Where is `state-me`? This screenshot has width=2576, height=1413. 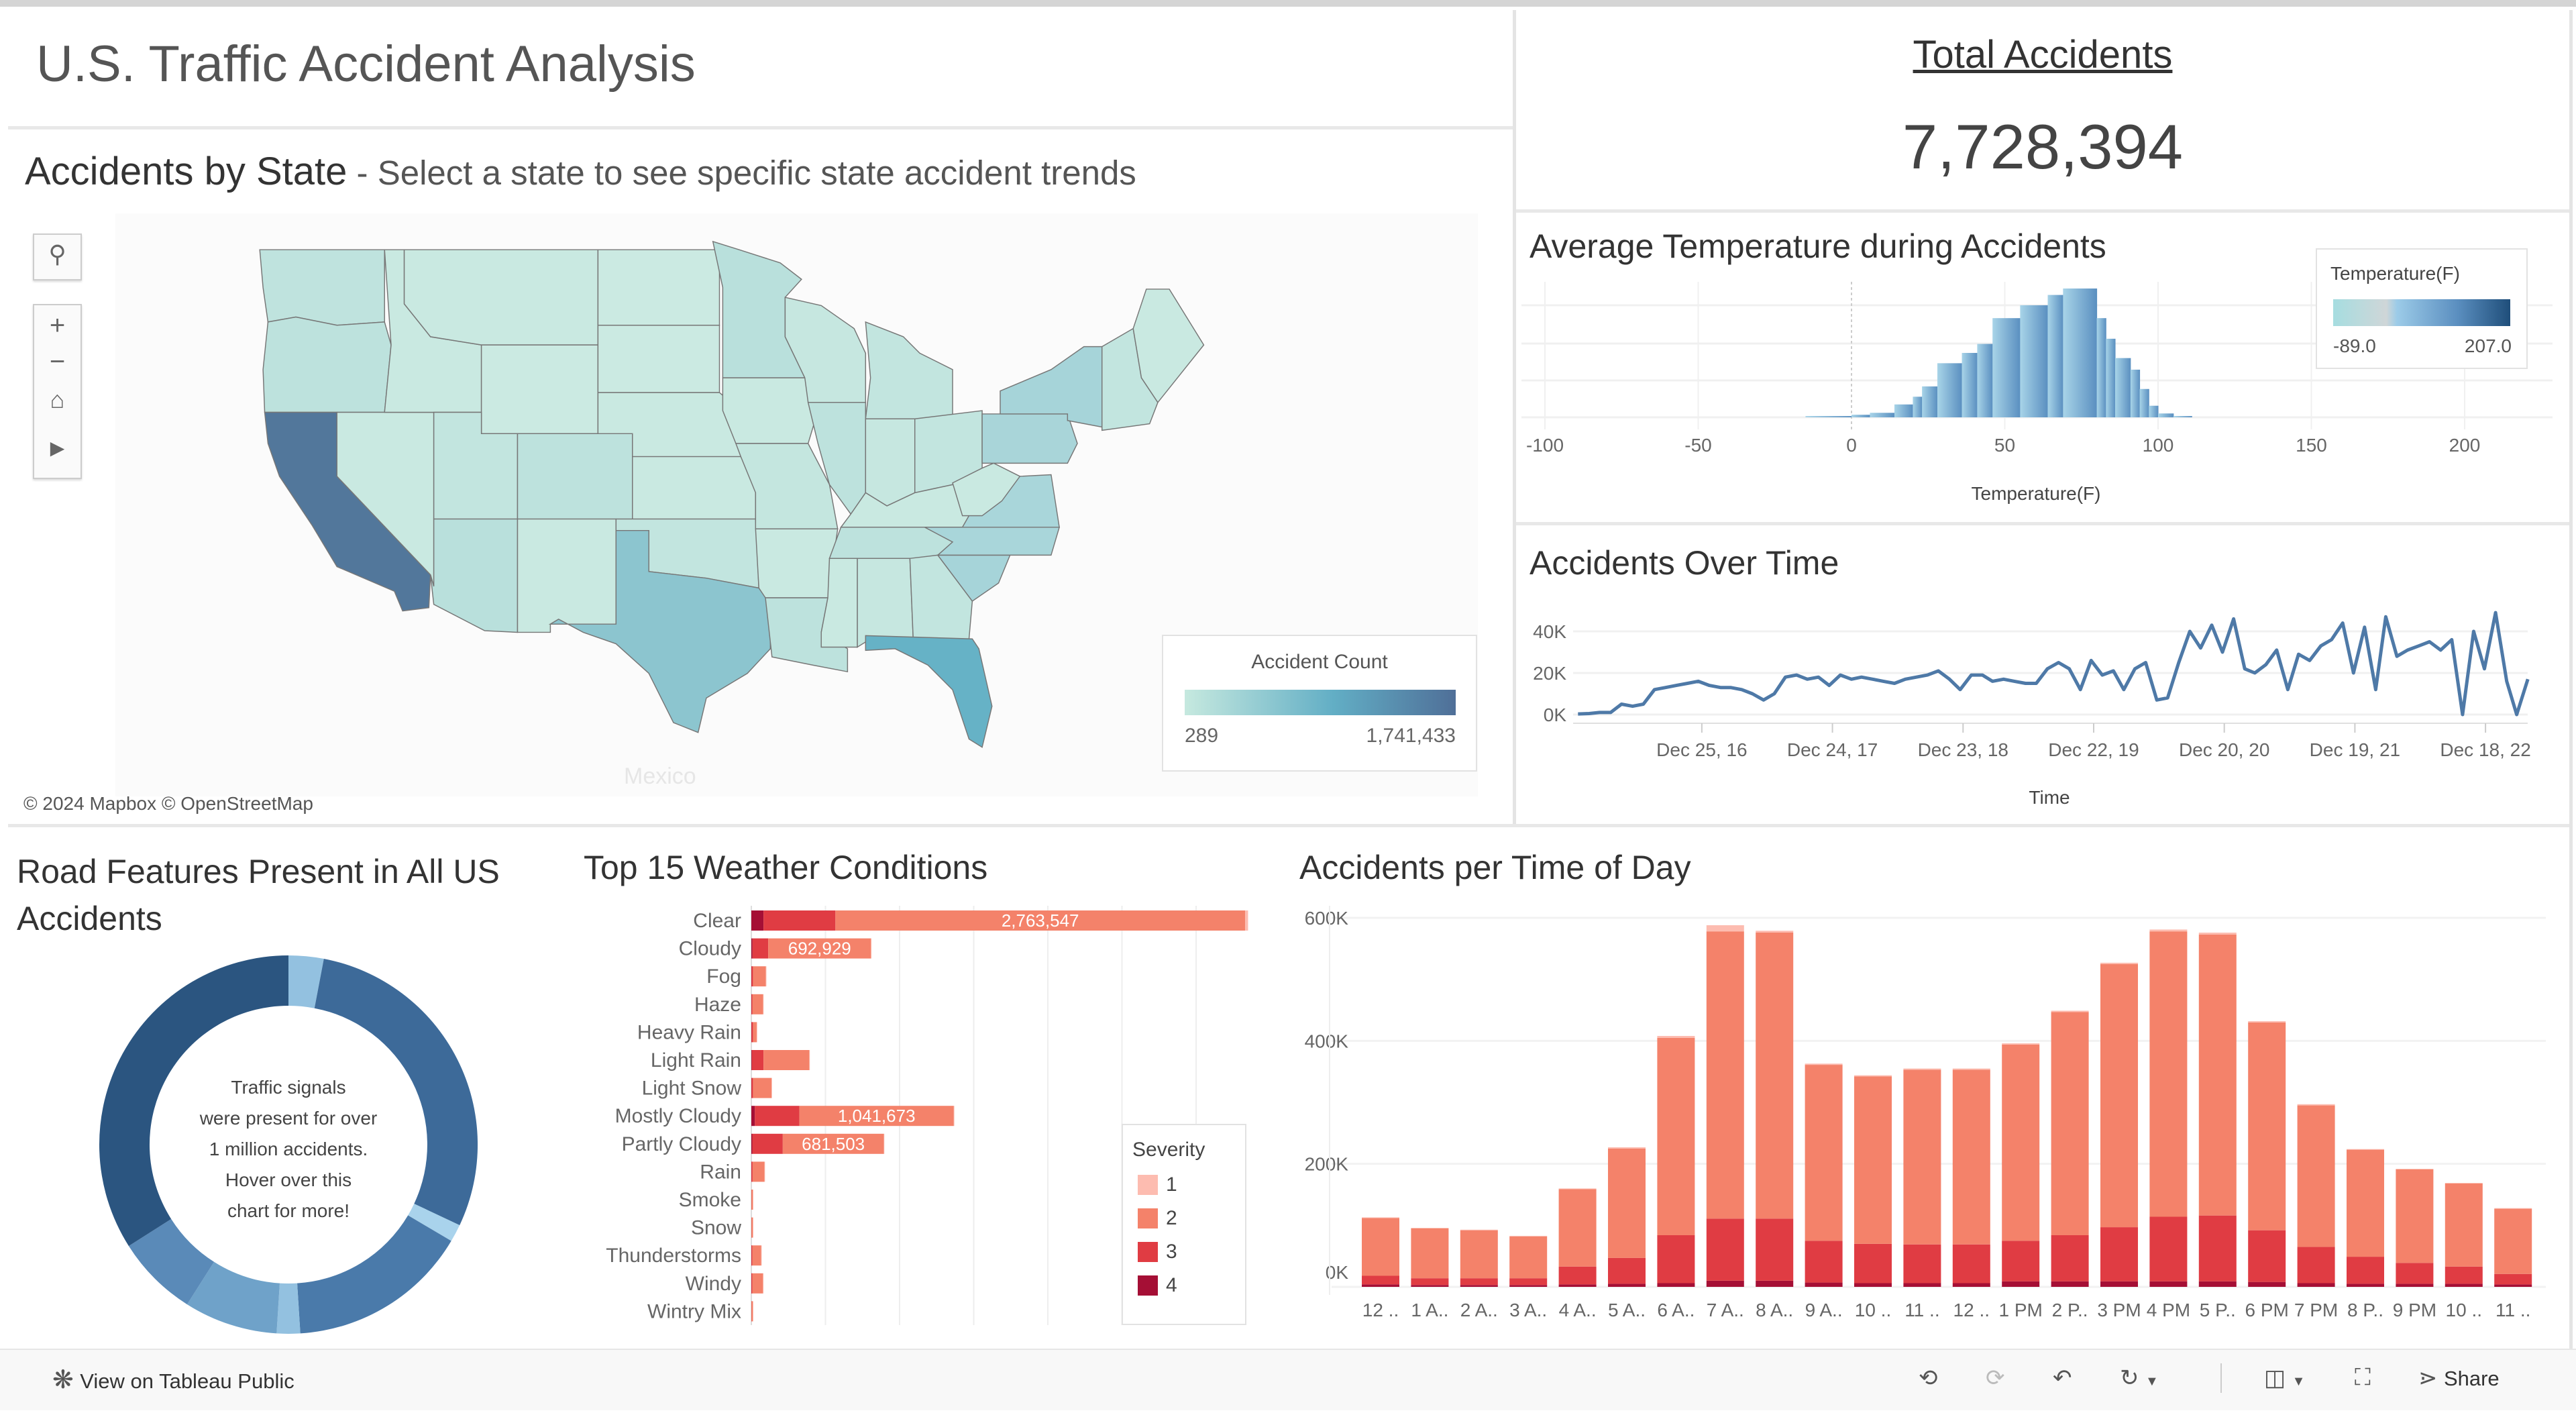 state-me is located at coordinates (1168, 346).